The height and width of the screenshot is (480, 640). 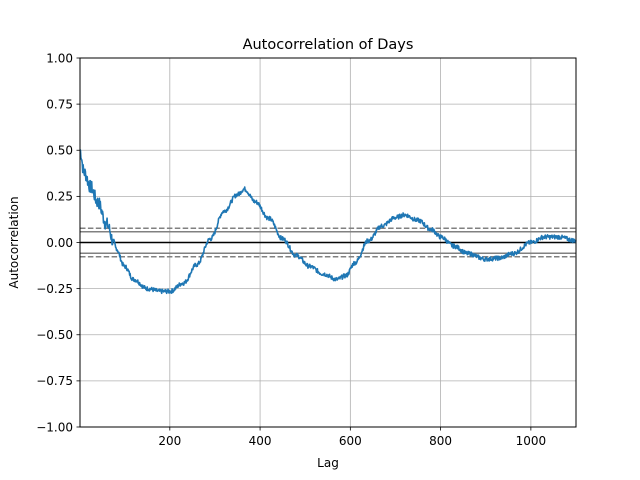 What do you see at coordinates (59, 104) in the screenshot?
I see `y-tick-label: 0.75` at bounding box center [59, 104].